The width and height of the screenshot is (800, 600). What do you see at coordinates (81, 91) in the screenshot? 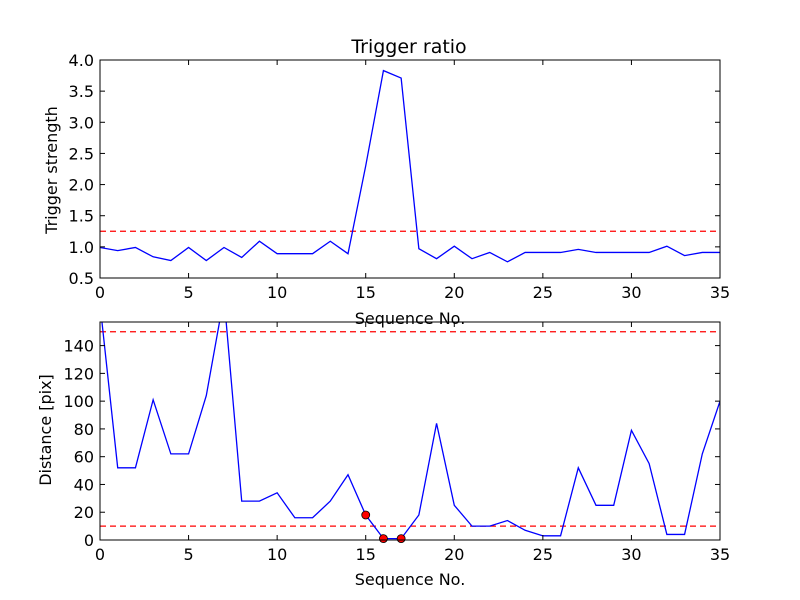
I see `y-tick-label: 3.5` at bounding box center [81, 91].